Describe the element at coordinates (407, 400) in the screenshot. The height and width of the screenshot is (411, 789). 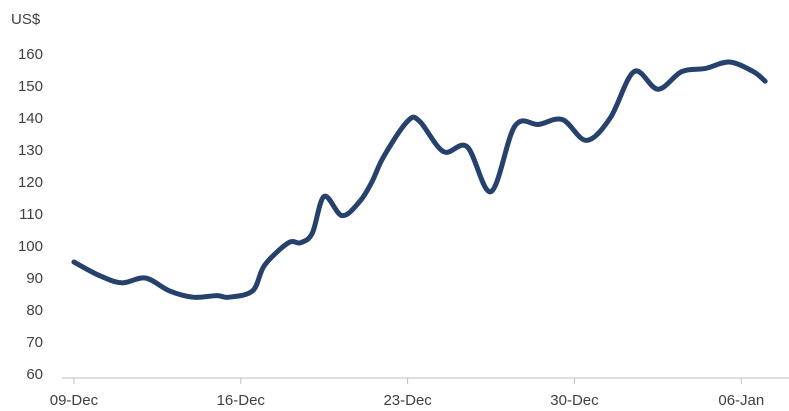
I see `x-tick-label: 23-Dec` at that location.